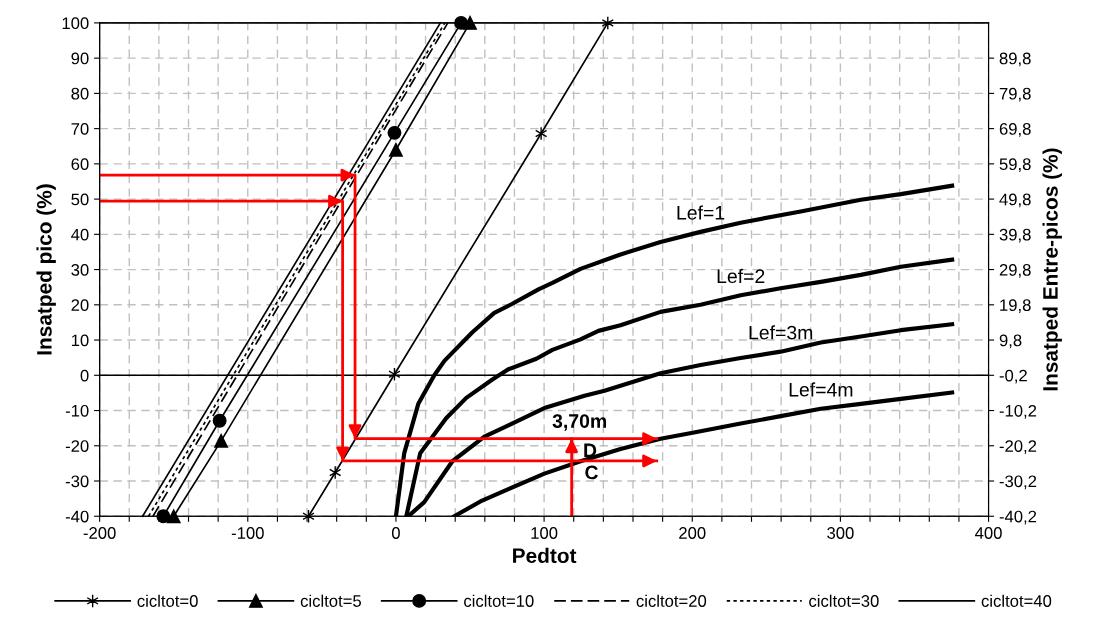 Image resolution: width=1107 pixels, height=619 pixels. I want to click on legend-label: cicltot=40, so click(1016, 600).